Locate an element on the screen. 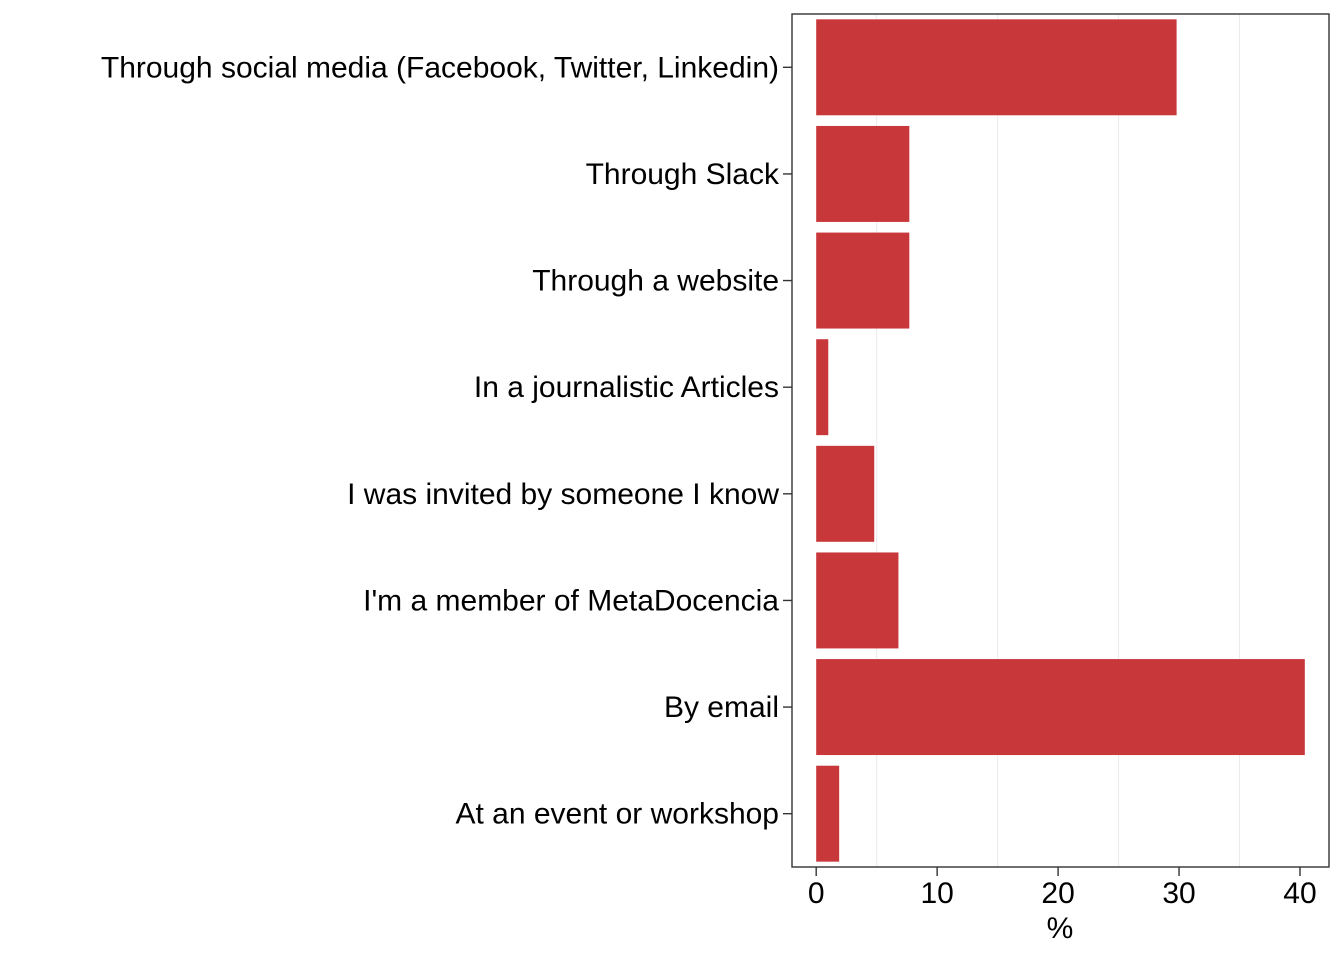 The image size is (1344, 960). x-tick-label: 20 is located at coordinates (1057, 893).